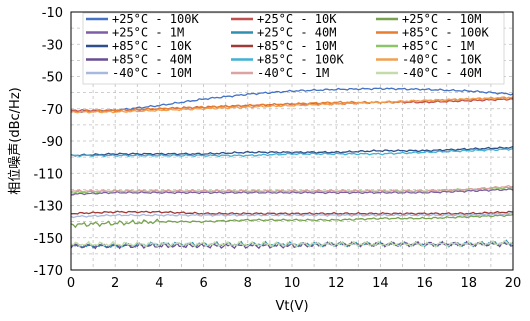 Image resolution: width=530 pixels, height=321 pixels. Describe the element at coordinates (441, 19) in the screenshot. I see `legend-entry: +25°C - 10M` at that location.